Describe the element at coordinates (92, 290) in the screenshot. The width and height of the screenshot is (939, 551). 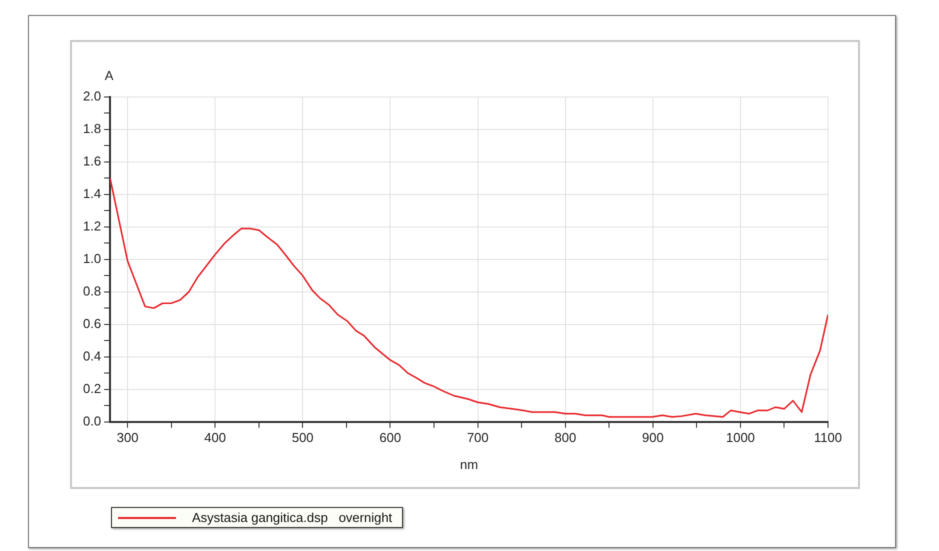
I see `y-tick-label: 0.8` at that location.